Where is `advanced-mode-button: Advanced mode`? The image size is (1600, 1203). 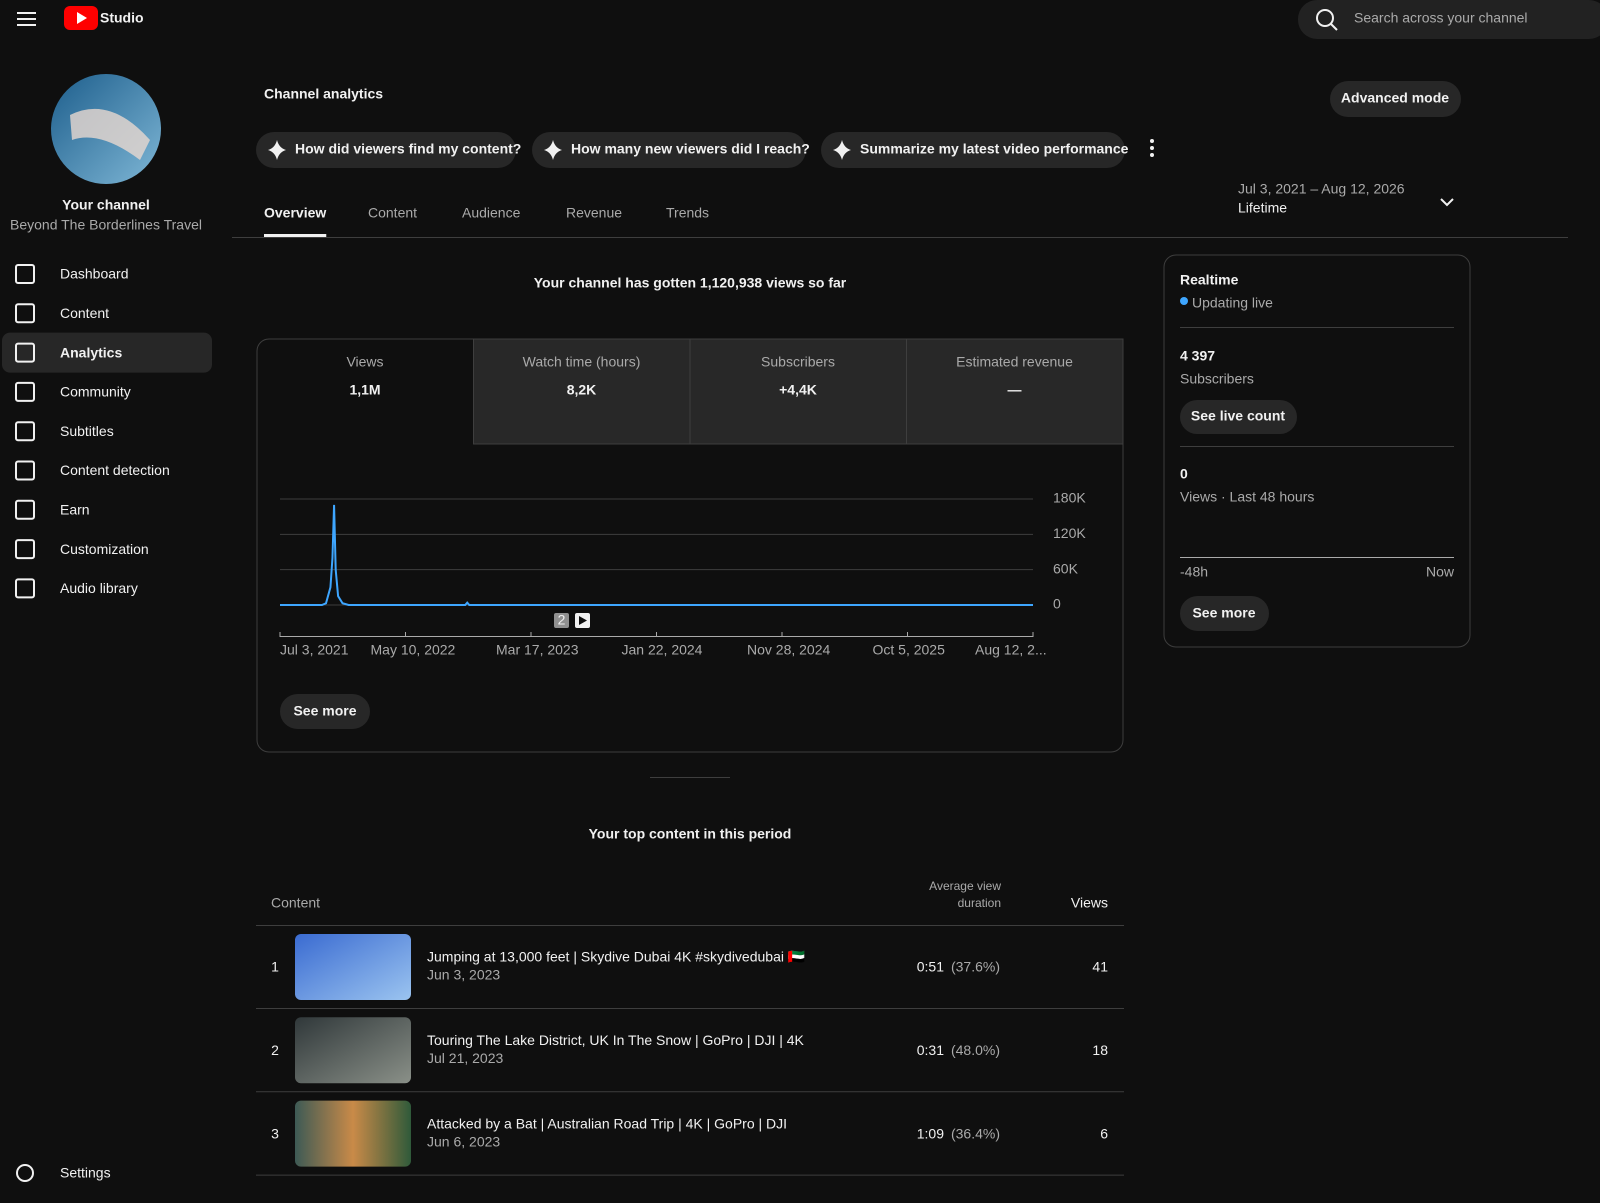
advanced-mode-button: Advanced mode is located at coordinates (1395, 99).